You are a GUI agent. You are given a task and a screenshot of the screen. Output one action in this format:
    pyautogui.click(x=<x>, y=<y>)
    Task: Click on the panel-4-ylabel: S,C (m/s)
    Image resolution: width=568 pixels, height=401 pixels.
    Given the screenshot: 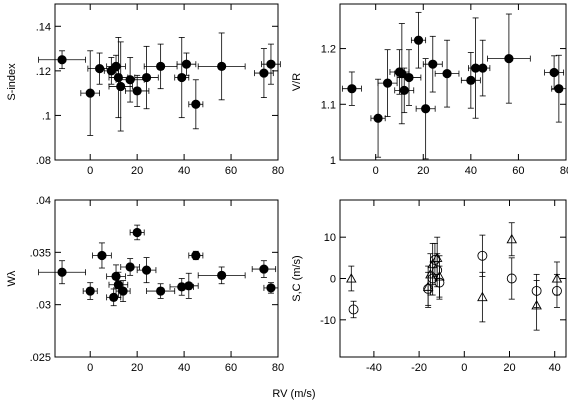 What is the action you would take?
    pyautogui.click(x=297, y=278)
    